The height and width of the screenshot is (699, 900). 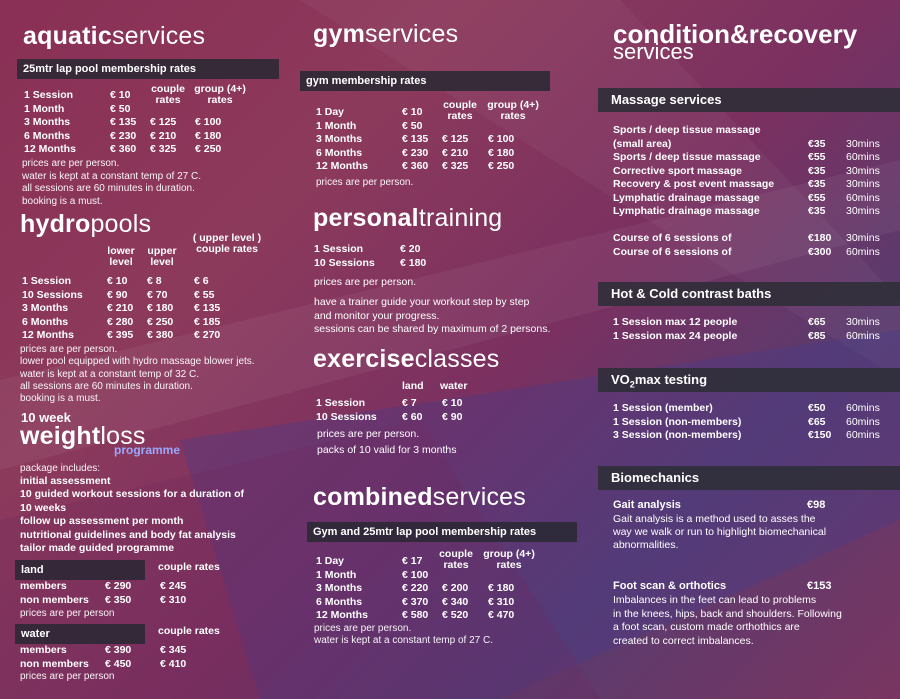 What do you see at coordinates (118, 650) in the screenshot?
I see `water-row-cell: € 390` at bounding box center [118, 650].